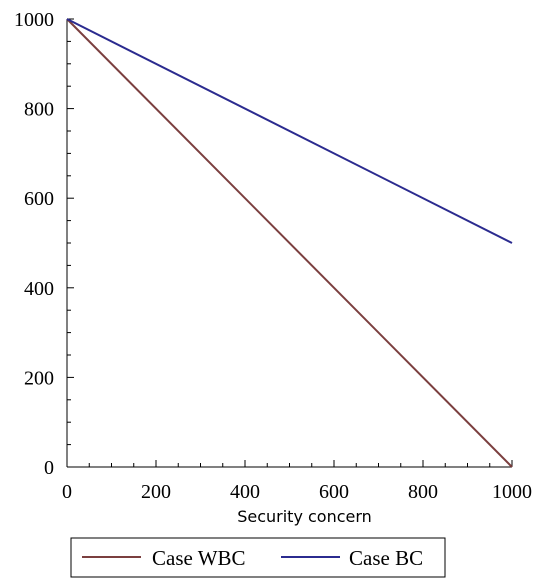  What do you see at coordinates (199, 558) in the screenshot?
I see `legend-label: Case WBC` at bounding box center [199, 558].